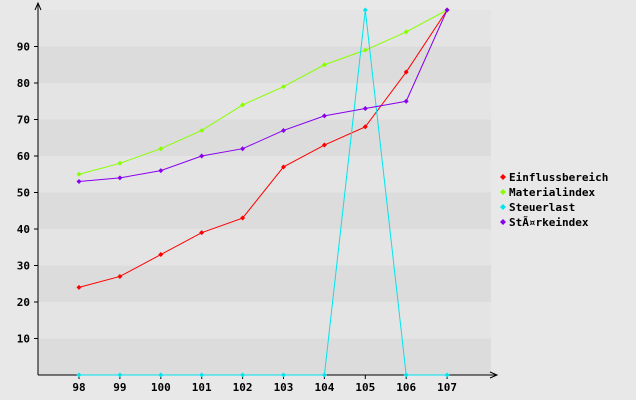 This screenshot has width=636, height=400. What do you see at coordinates (23, 120) in the screenshot?
I see `y-tick-label: 70` at bounding box center [23, 120].